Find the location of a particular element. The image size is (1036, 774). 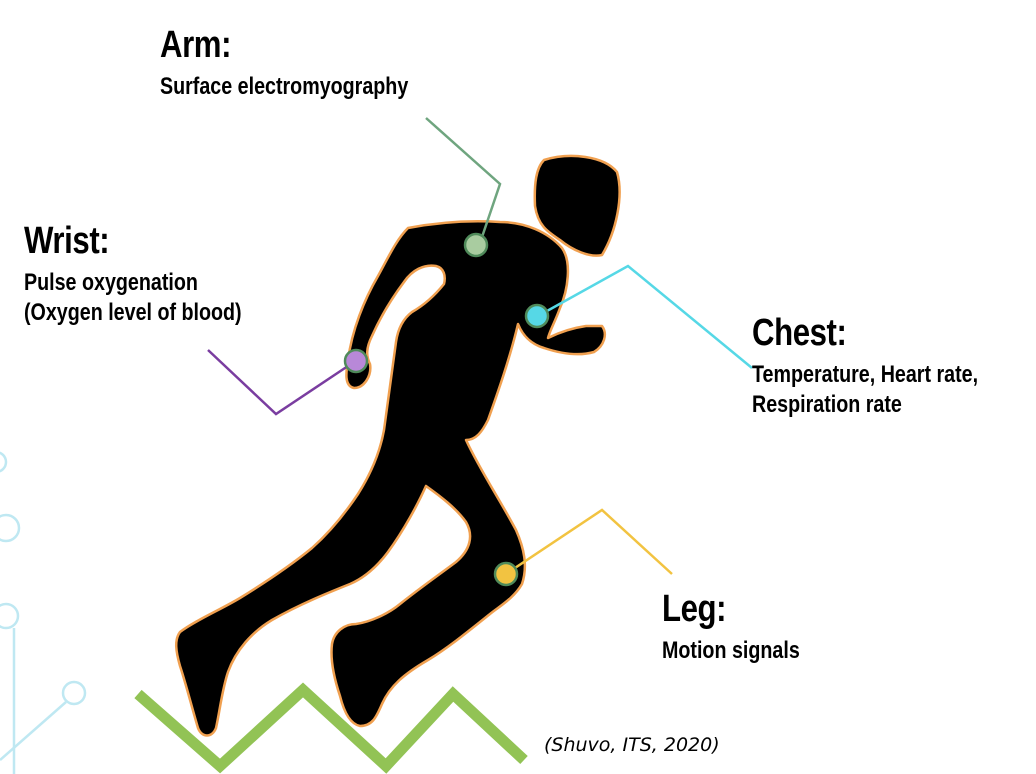

chest-description-line-1: Temperature, Heart rate, is located at coordinates (865, 374).